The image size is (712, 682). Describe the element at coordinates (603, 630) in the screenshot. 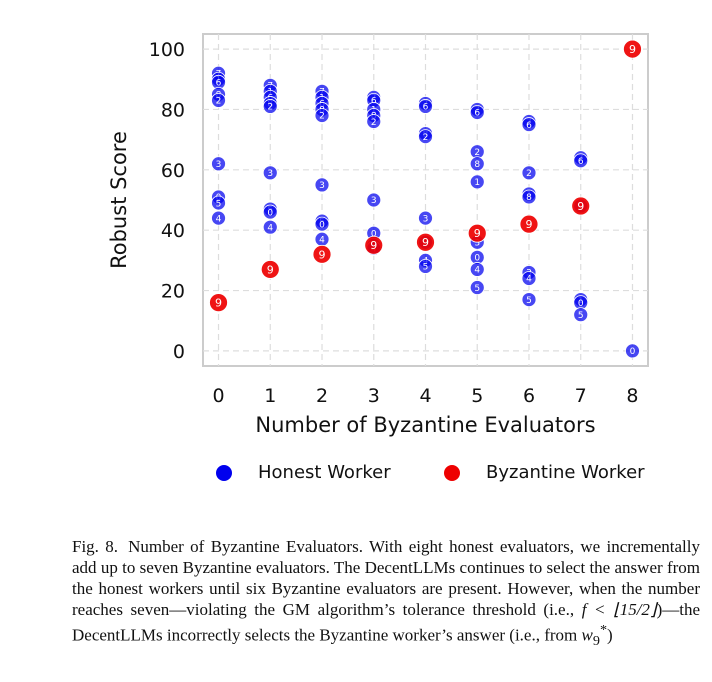

I see `caption-math-worker-sup: *` at that location.